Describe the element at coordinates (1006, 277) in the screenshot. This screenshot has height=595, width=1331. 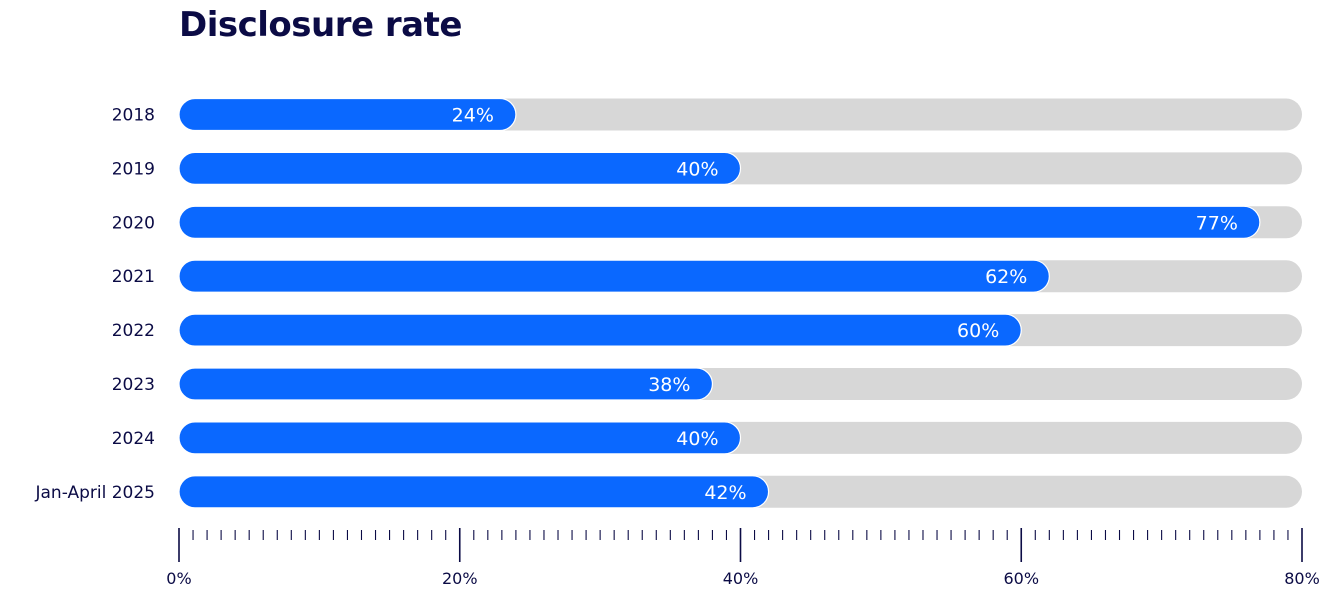
I see `value-label: 62%` at that location.